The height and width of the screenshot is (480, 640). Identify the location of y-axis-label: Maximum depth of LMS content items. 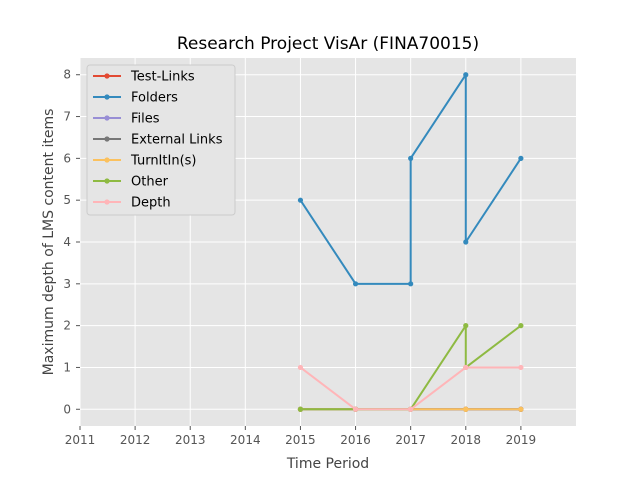
(49, 242).